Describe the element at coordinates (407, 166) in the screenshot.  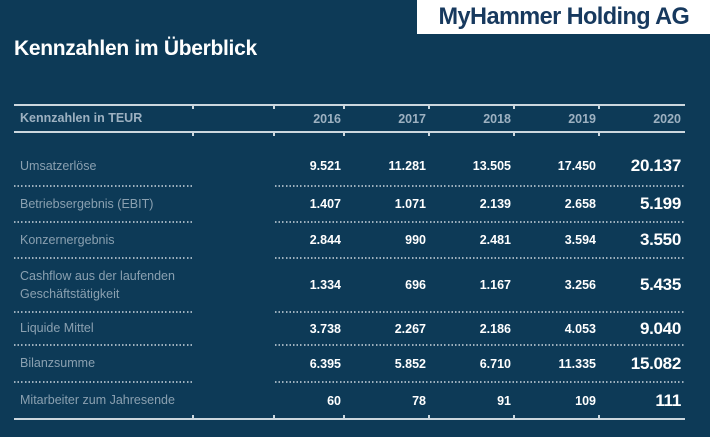
I see `row-value: 11.281` at that location.